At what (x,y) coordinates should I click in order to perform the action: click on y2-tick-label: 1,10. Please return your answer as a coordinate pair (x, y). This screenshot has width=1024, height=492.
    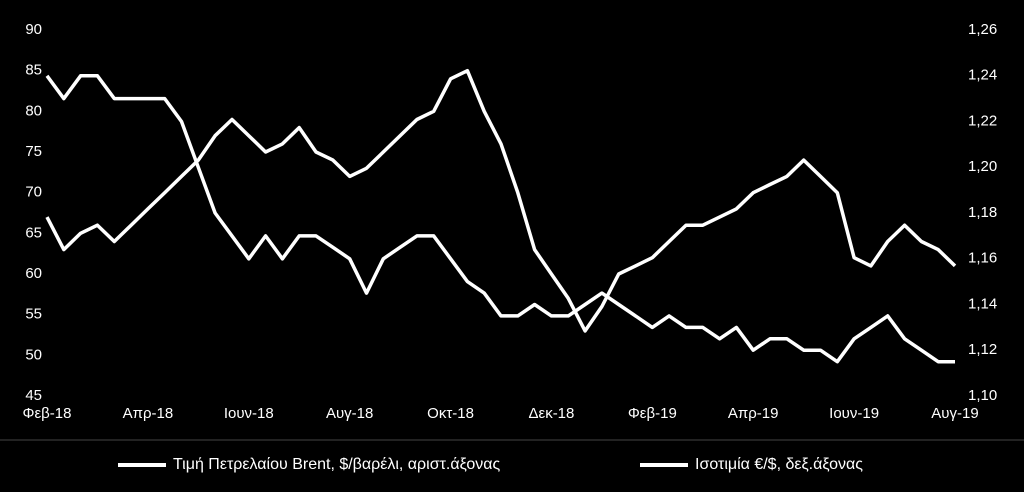
    Looking at the image, I should click on (982, 395).